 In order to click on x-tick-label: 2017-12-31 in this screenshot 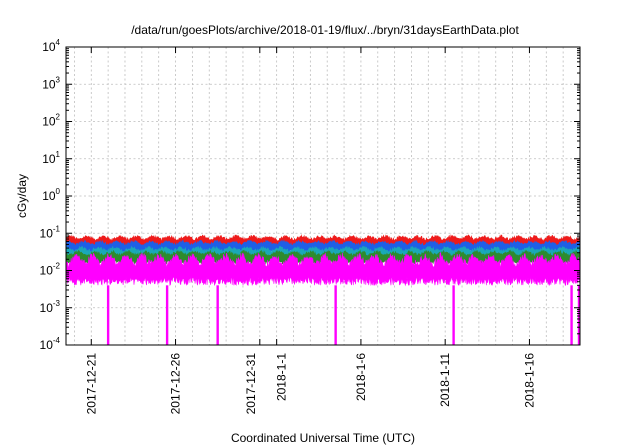, I will do `click(251, 384)`.